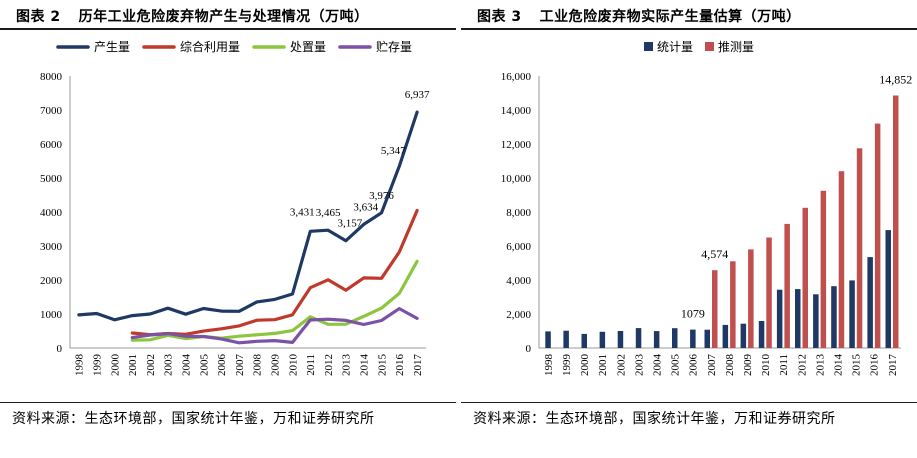 This screenshot has width=917, height=458. What do you see at coordinates (51, 247) in the screenshot?
I see `y-tick-label: 3000` at bounding box center [51, 247].